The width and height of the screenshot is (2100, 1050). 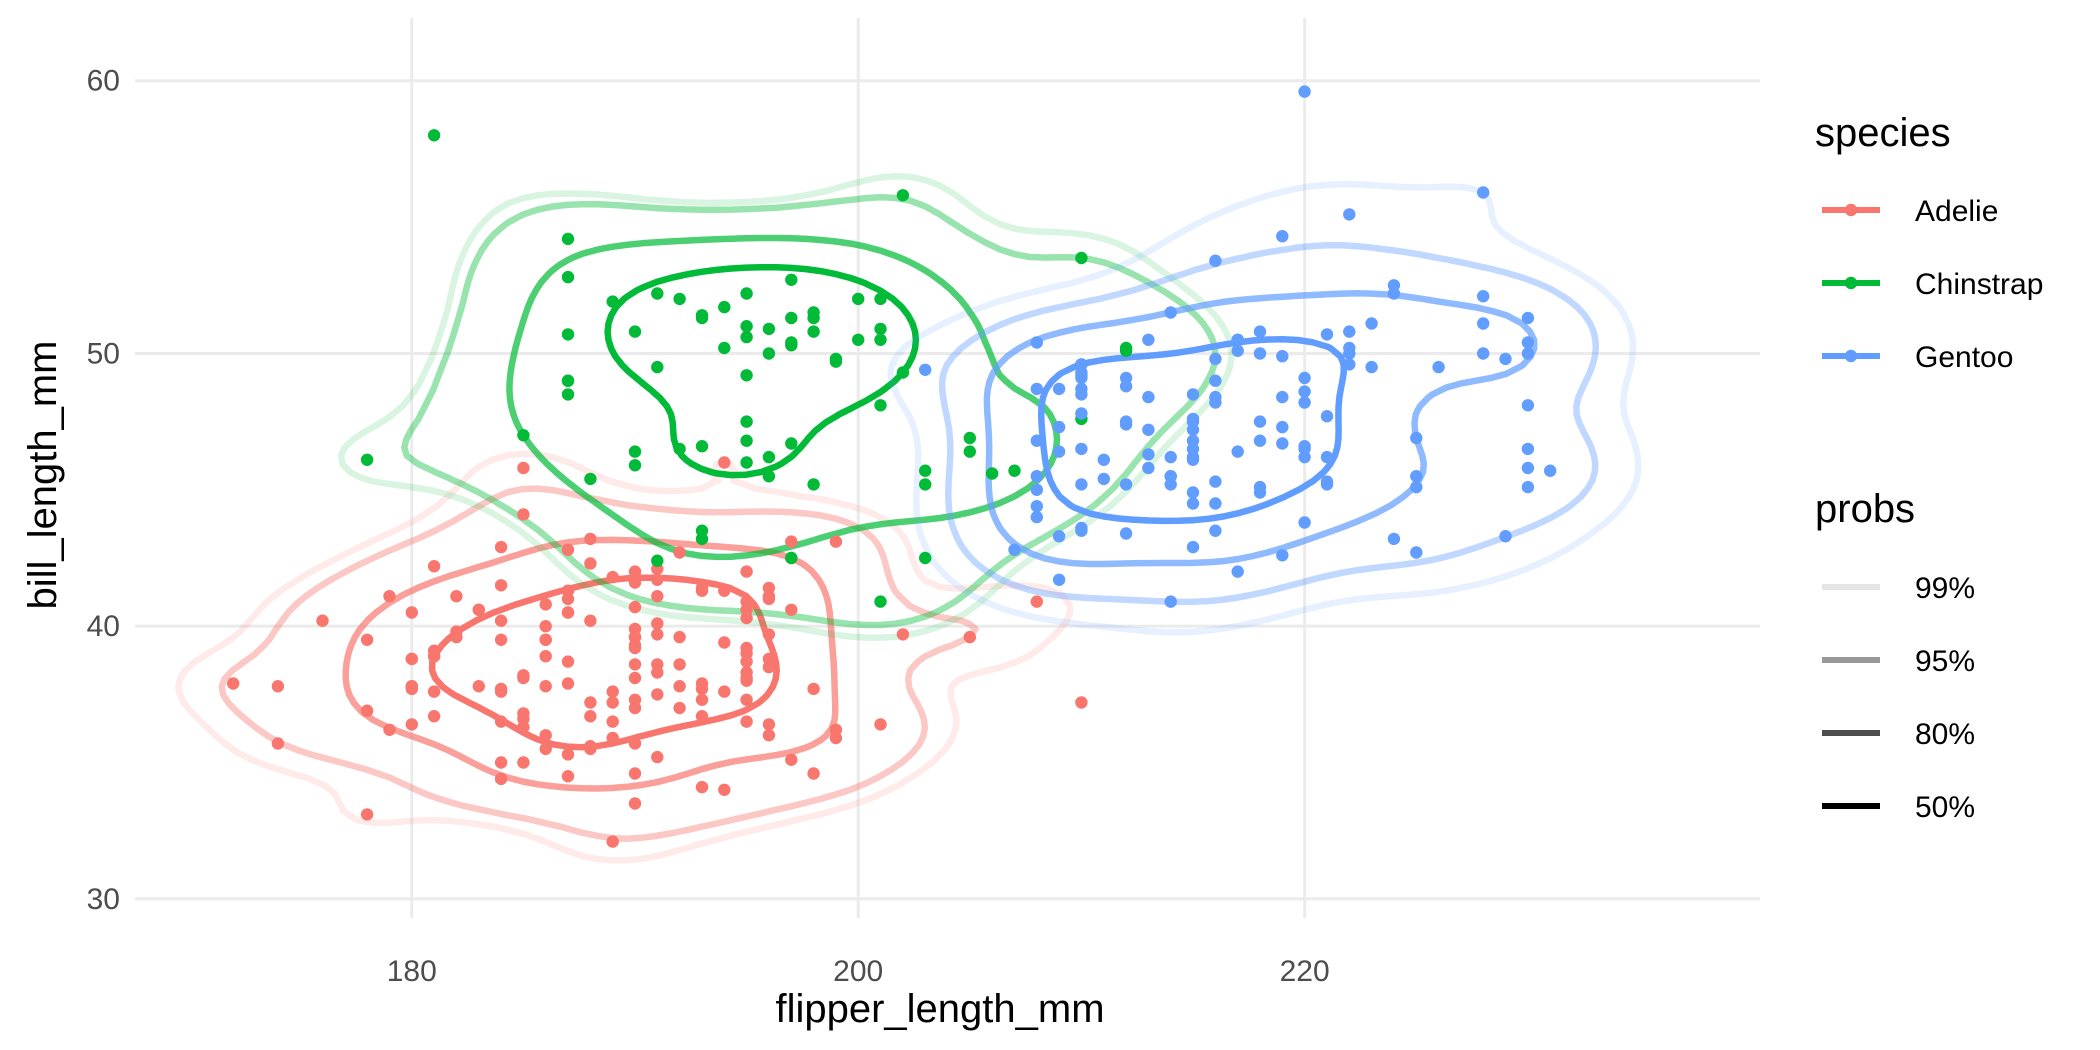 I want to click on x-tick-label: 180, so click(x=412, y=971).